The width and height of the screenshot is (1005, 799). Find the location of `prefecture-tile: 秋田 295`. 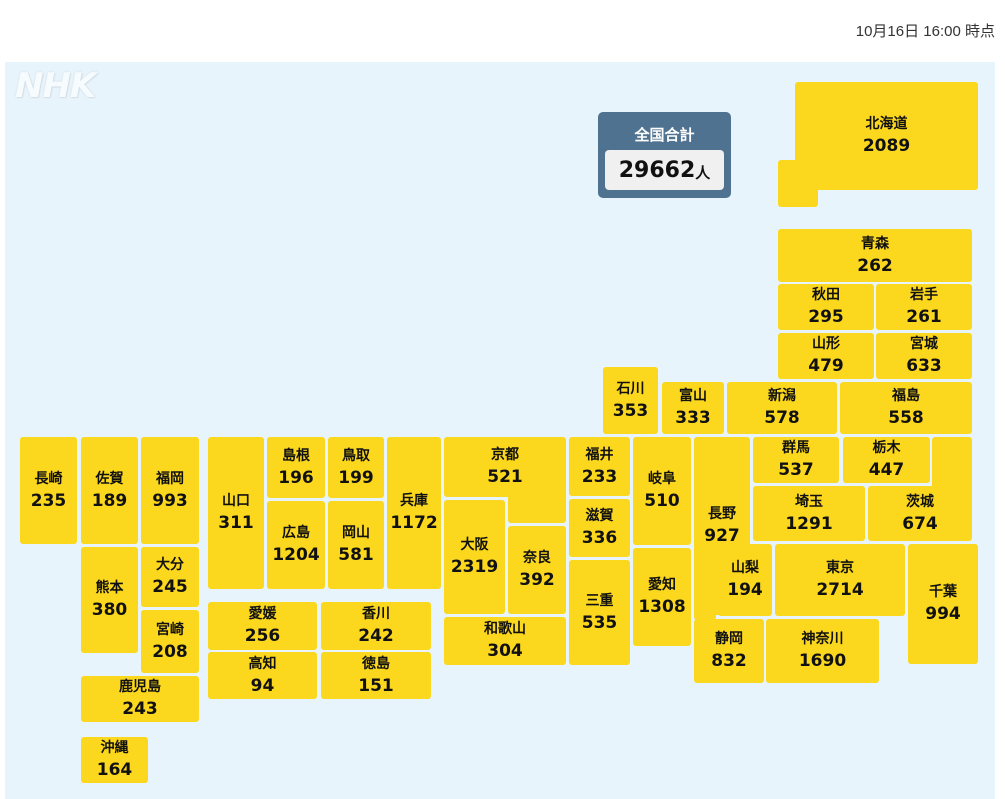

prefecture-tile: 秋田 295 is located at coordinates (826, 307).